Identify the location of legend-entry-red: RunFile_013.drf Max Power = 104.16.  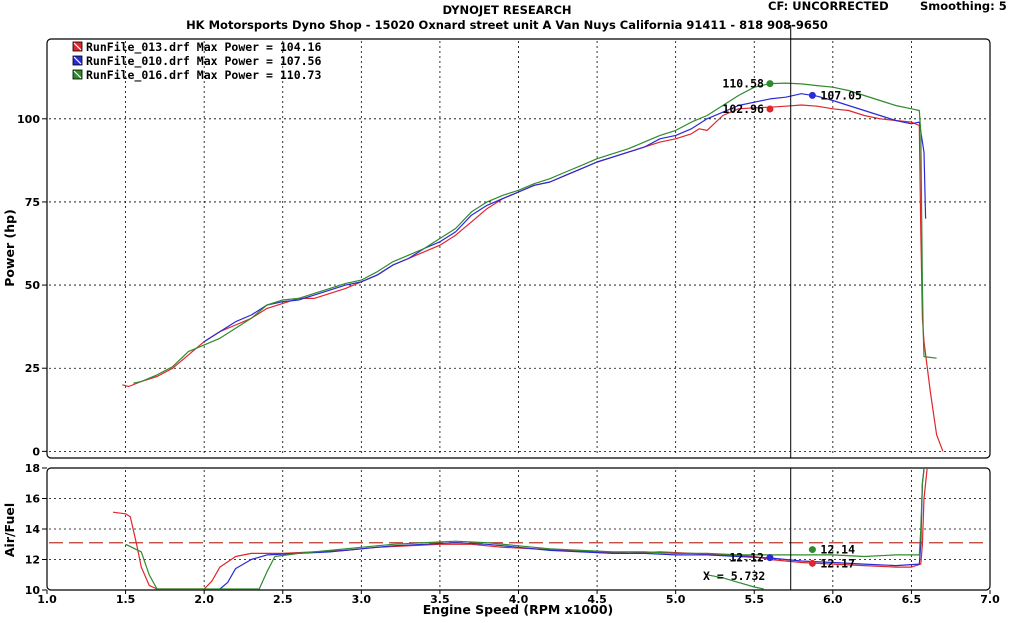
(196, 47).